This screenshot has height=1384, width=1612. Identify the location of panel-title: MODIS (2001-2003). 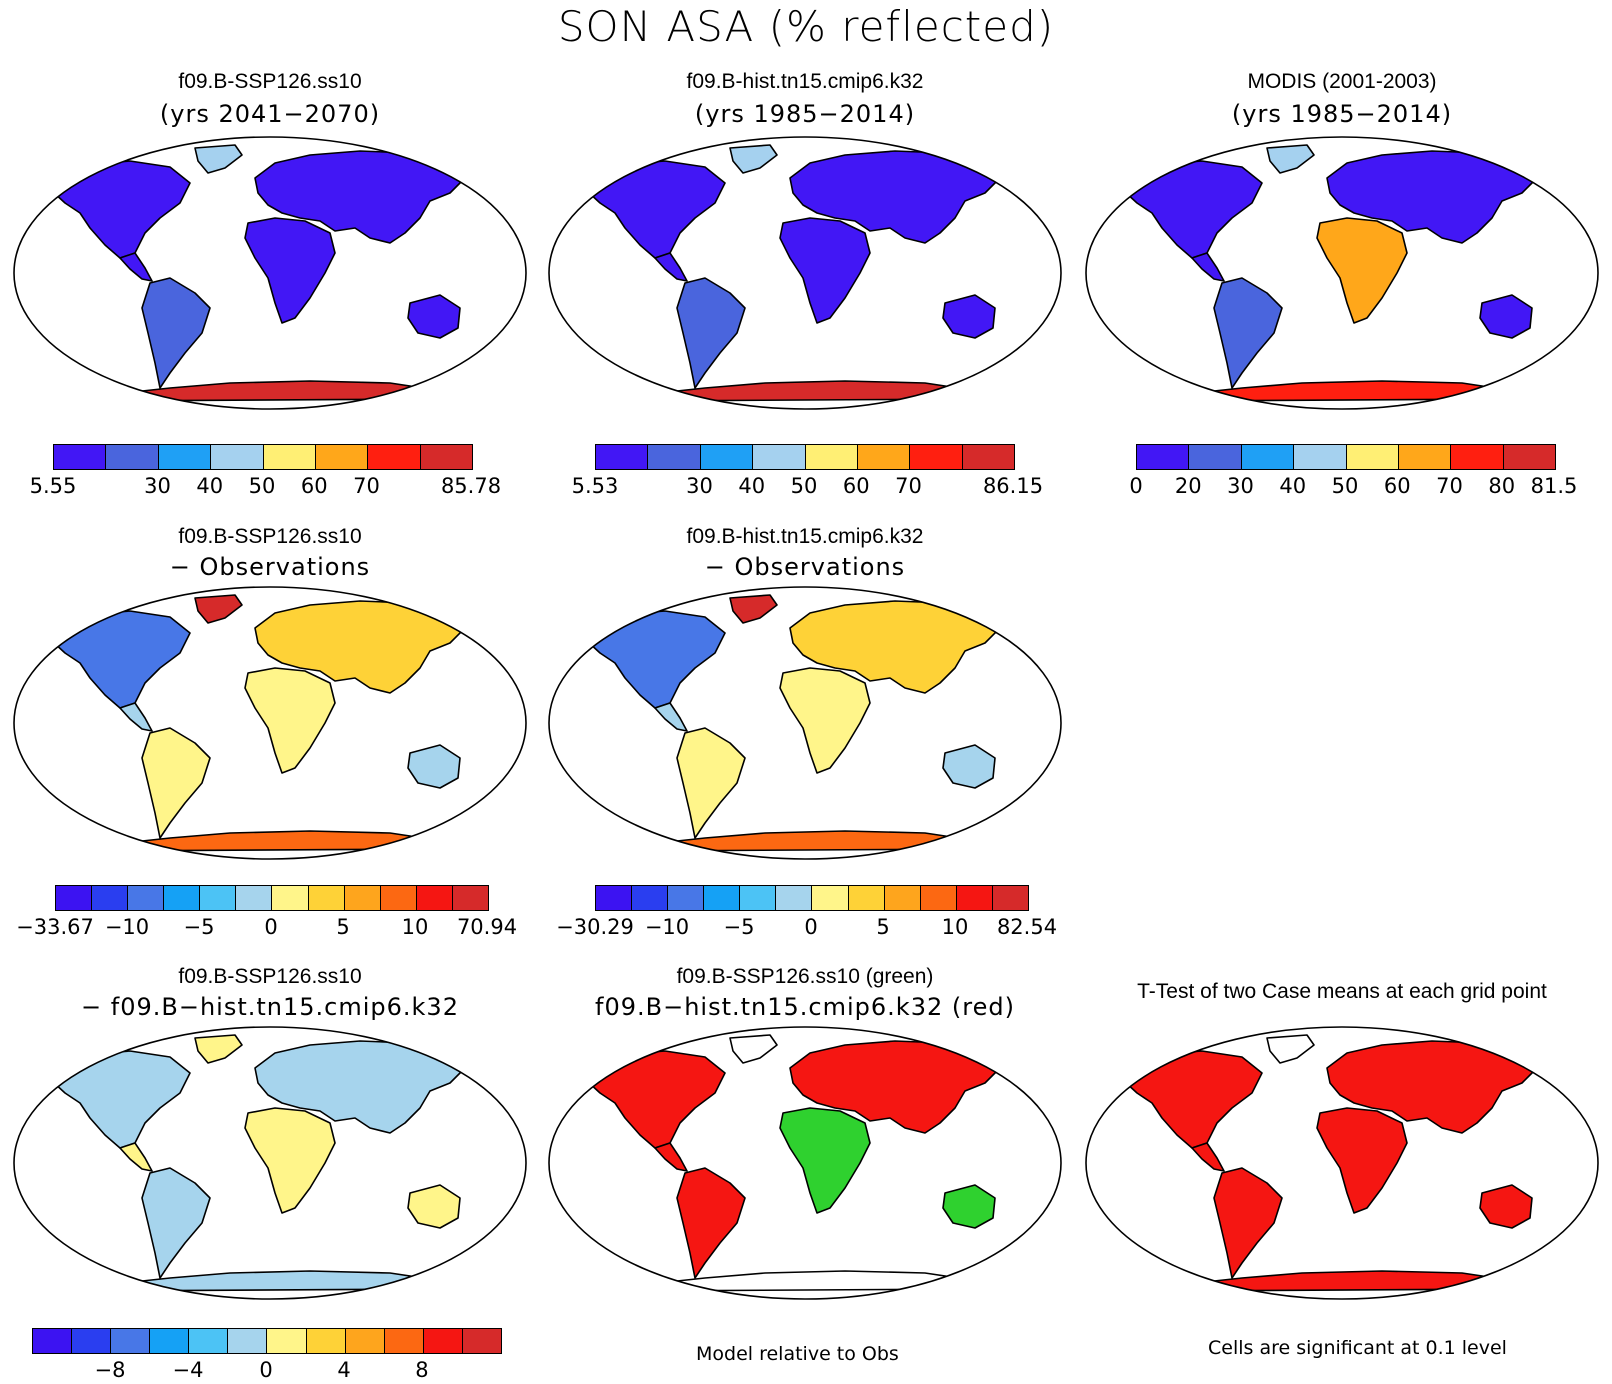
(1342, 81).